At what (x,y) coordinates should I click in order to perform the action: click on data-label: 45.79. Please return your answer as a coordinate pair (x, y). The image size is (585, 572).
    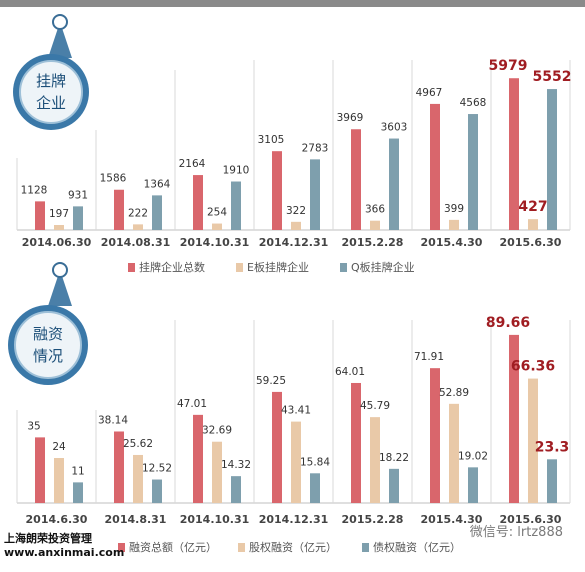
    Looking at the image, I should click on (375, 406).